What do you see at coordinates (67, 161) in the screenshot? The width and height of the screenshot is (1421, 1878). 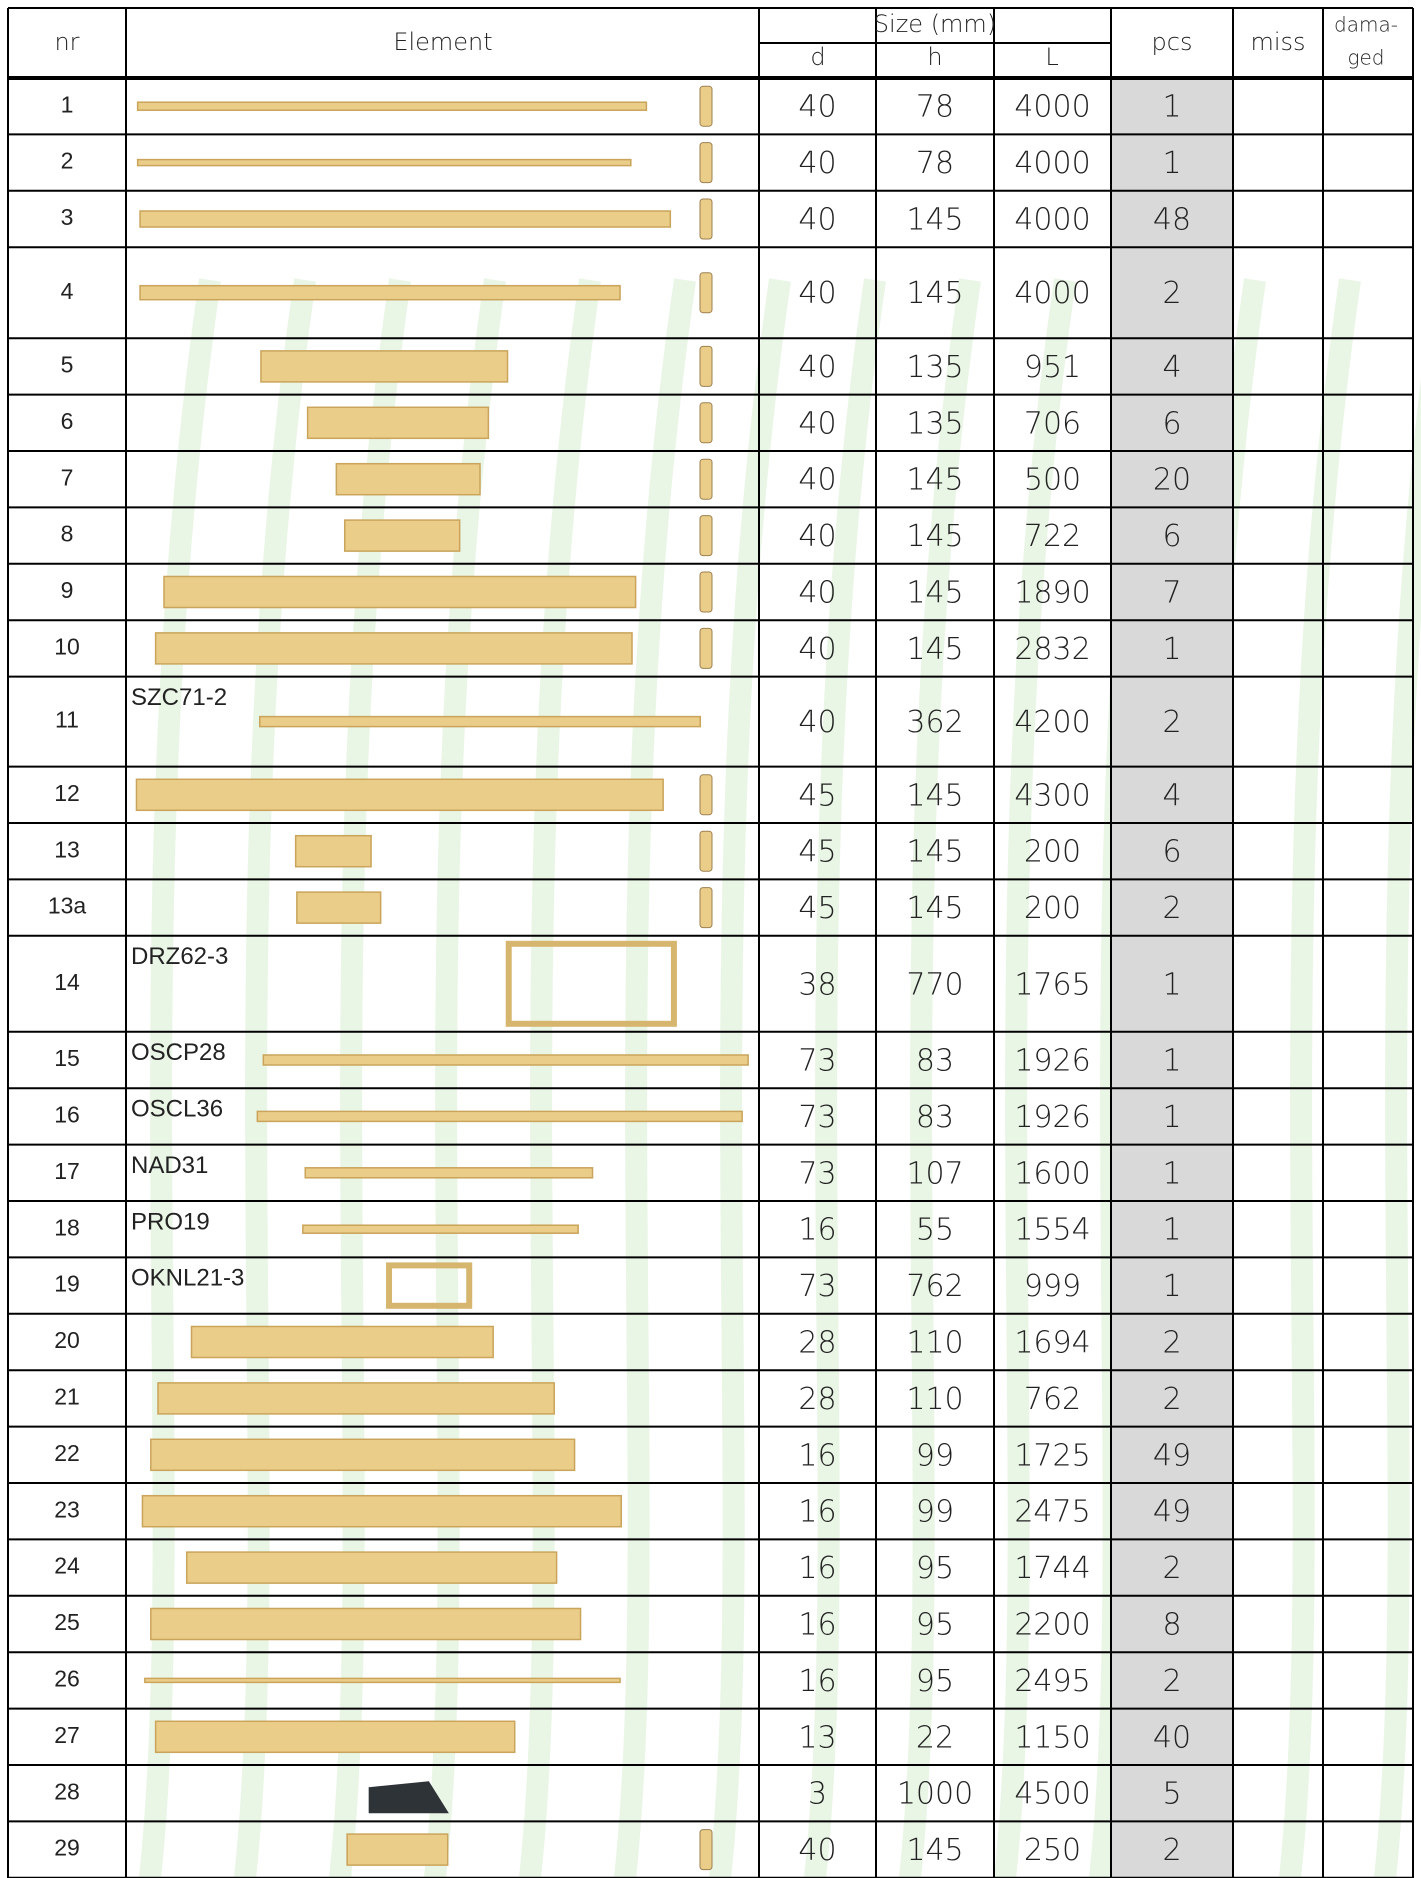 I see `row-number: 2` at bounding box center [67, 161].